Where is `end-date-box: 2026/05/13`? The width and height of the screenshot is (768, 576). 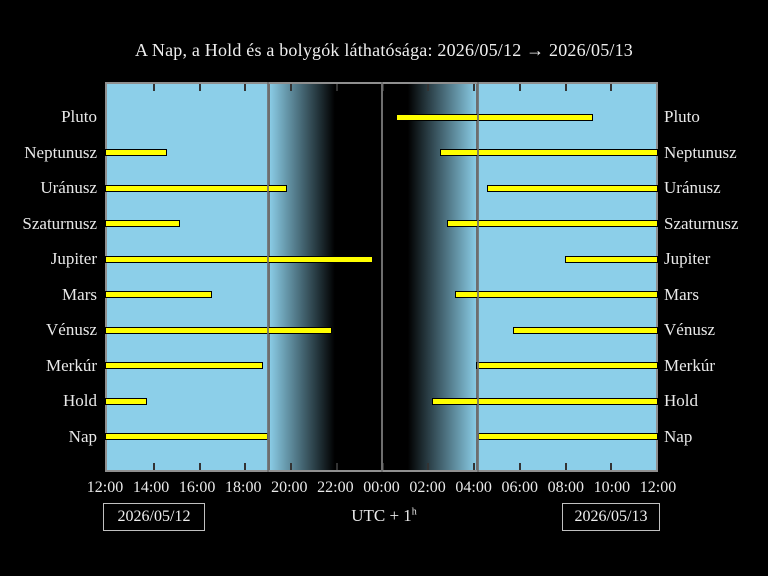 end-date-box: 2026/05/13 is located at coordinates (611, 517).